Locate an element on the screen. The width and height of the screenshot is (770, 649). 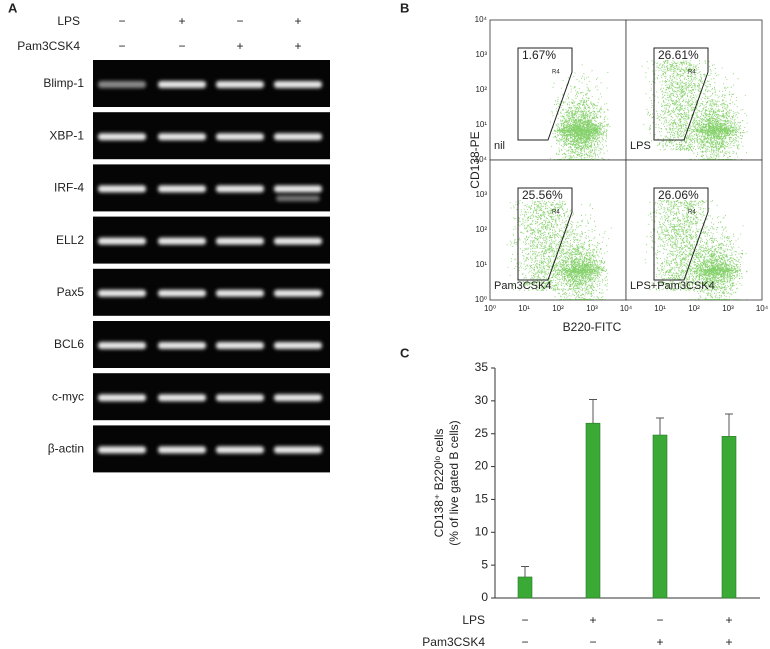
gate-percent: 1.67% is located at coordinates (539, 55).